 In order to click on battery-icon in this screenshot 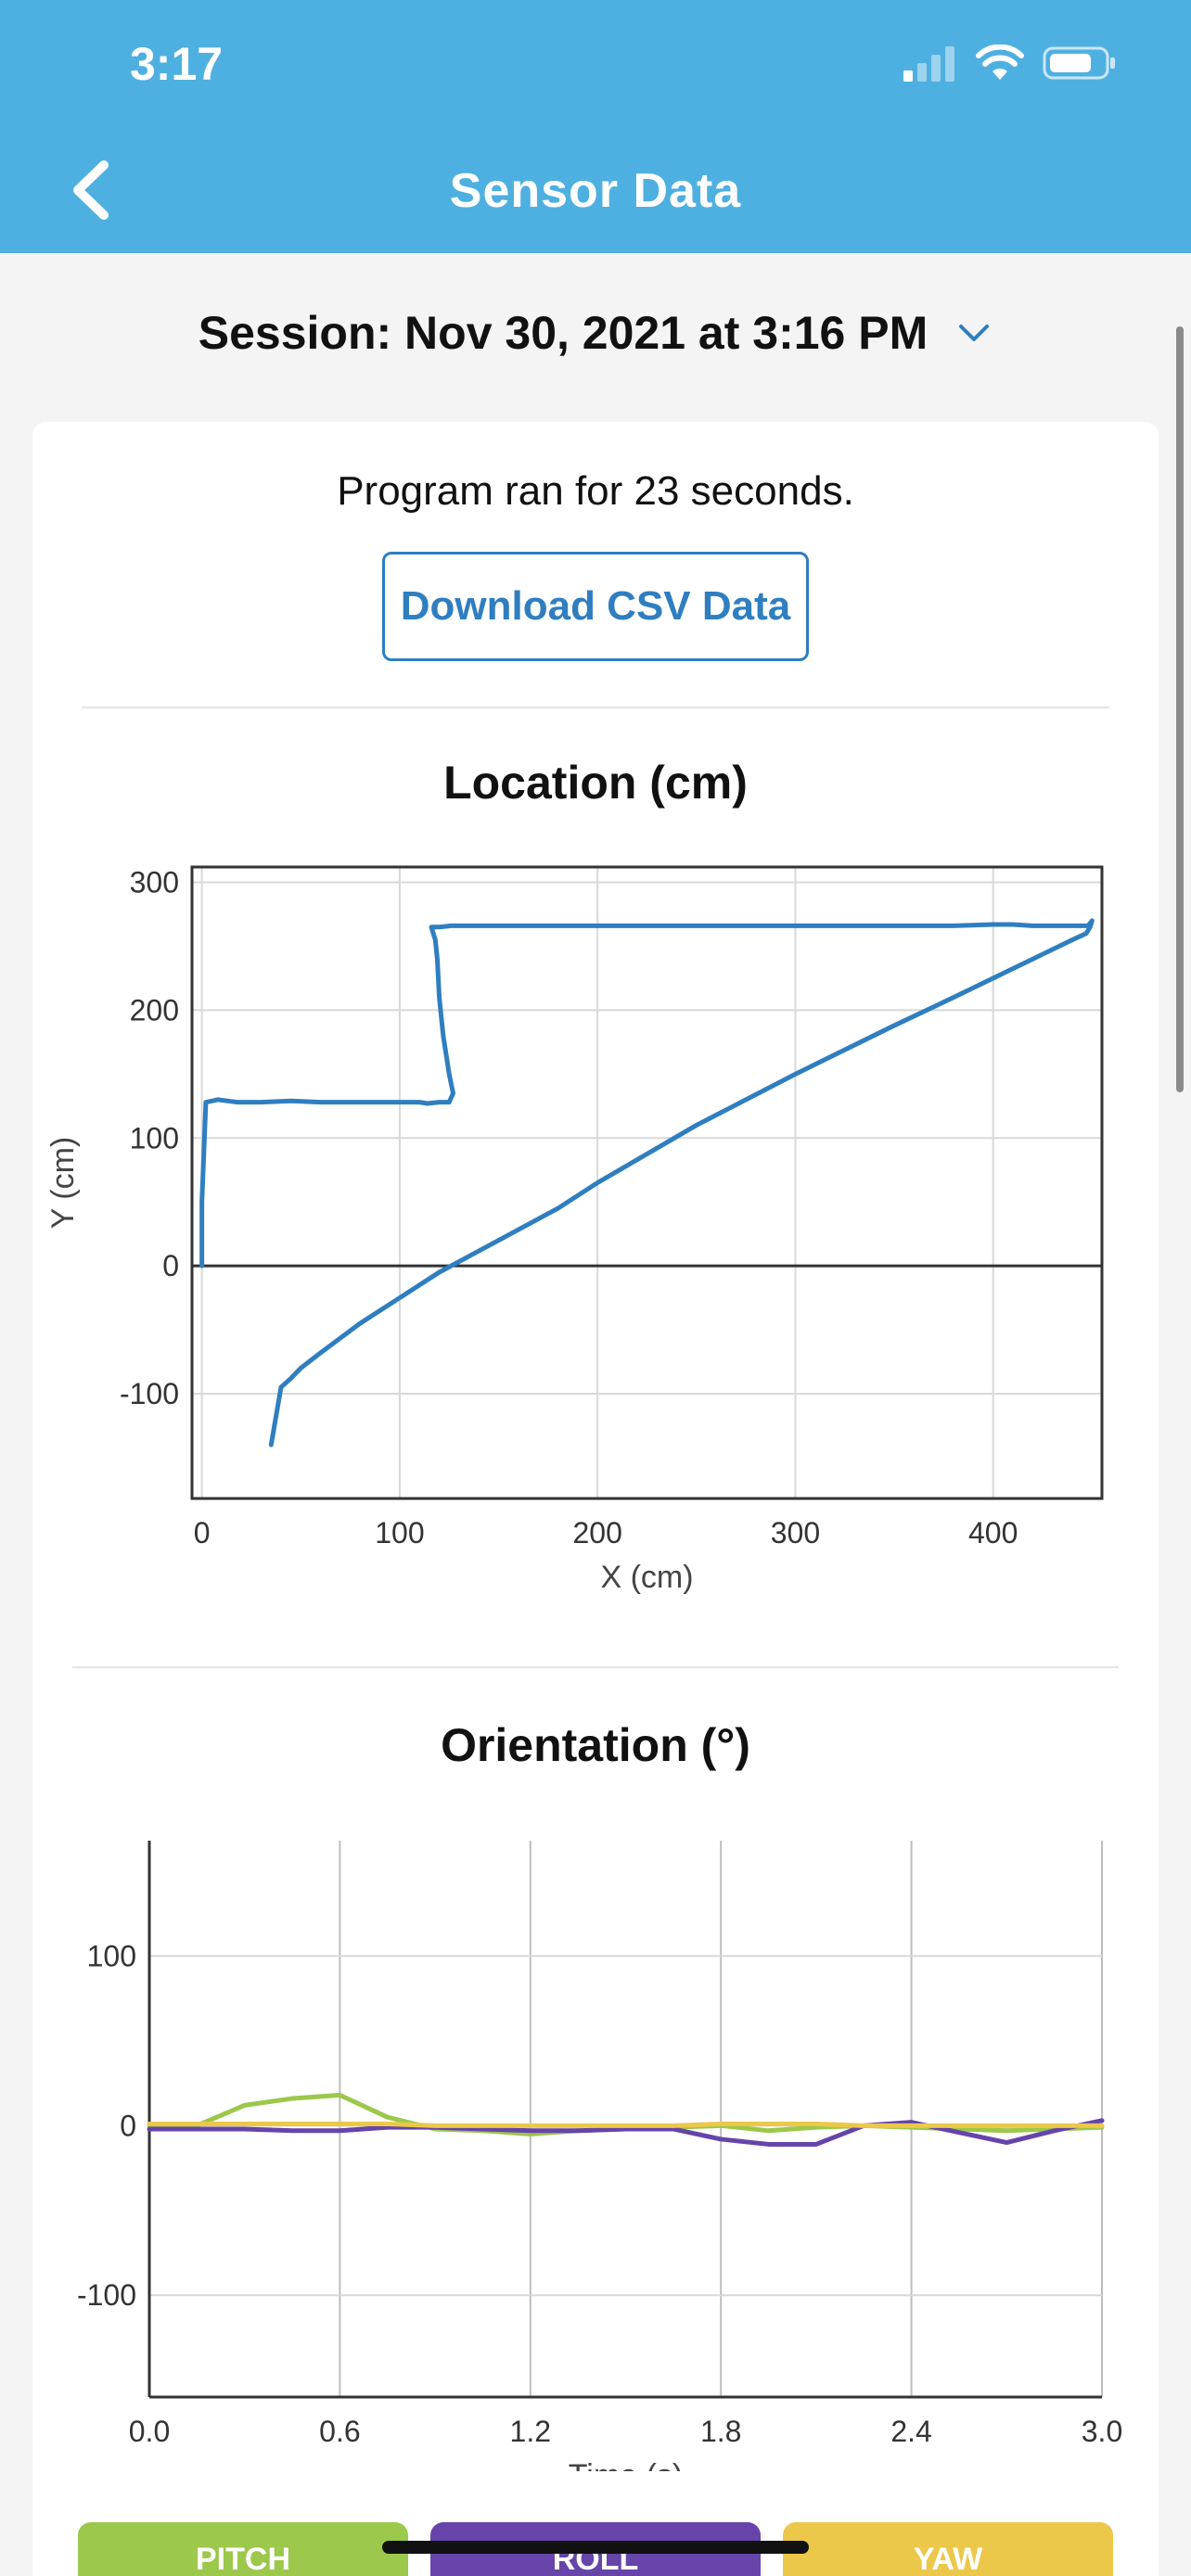, I will do `click(1079, 63)`.